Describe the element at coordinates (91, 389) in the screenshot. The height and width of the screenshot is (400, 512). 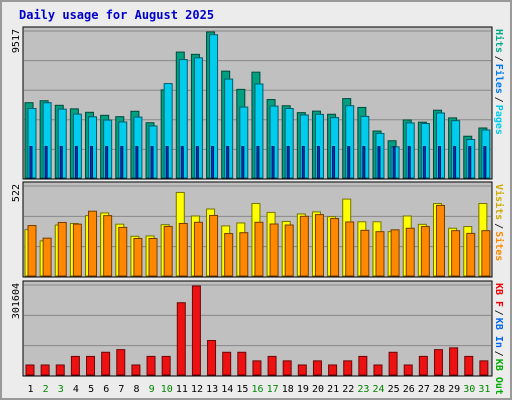
I see `x-tick-label-day-5: 5` at that location.